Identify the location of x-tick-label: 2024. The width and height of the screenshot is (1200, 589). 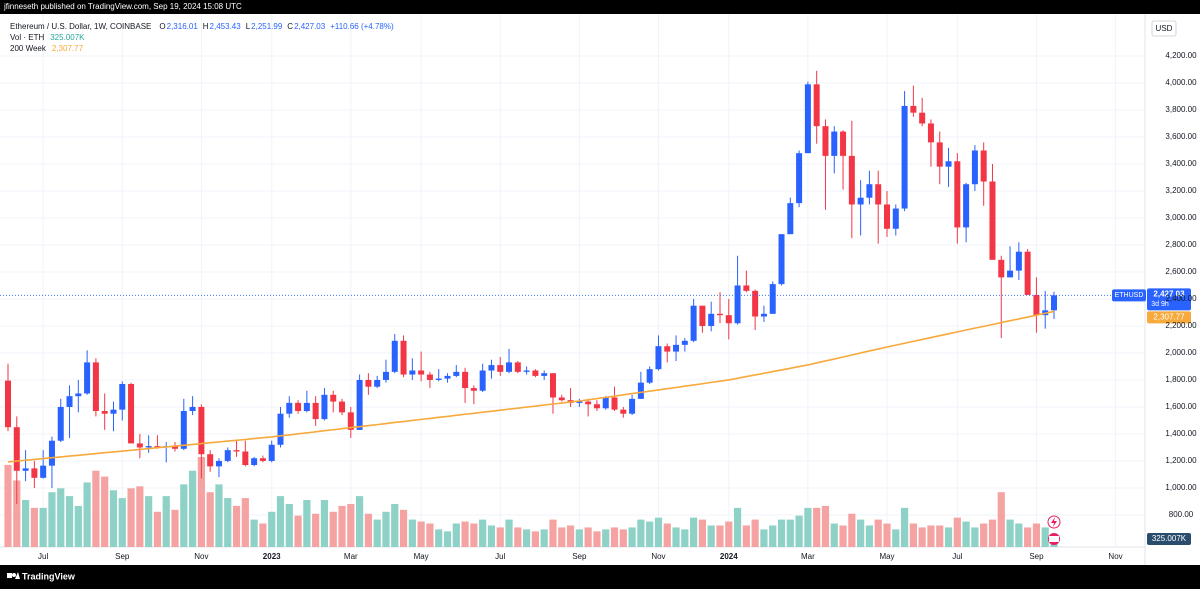
(729, 556).